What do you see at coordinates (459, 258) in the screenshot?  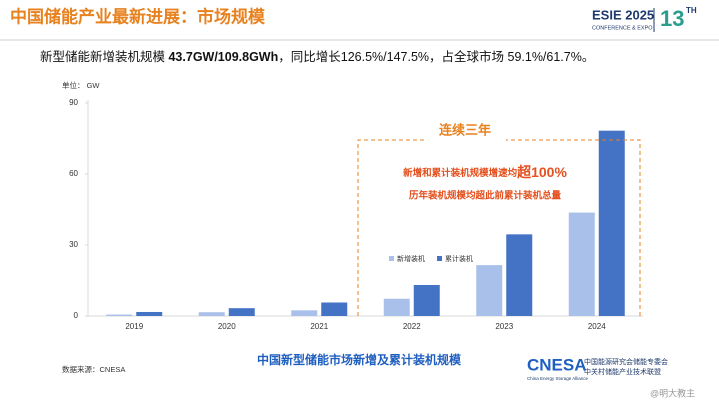 I see `legend-label: 累计装机` at bounding box center [459, 258].